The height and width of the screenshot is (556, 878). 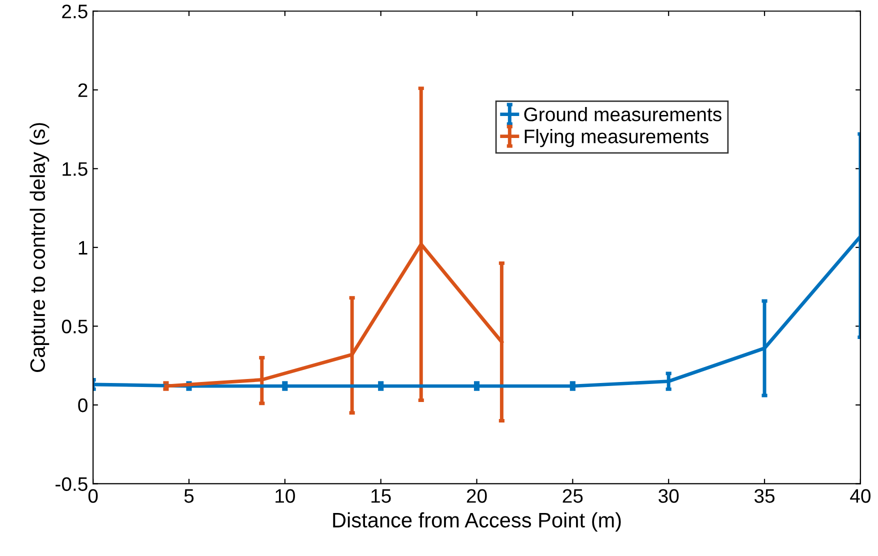 I want to click on y-tick-label: 2.5, so click(x=75, y=11).